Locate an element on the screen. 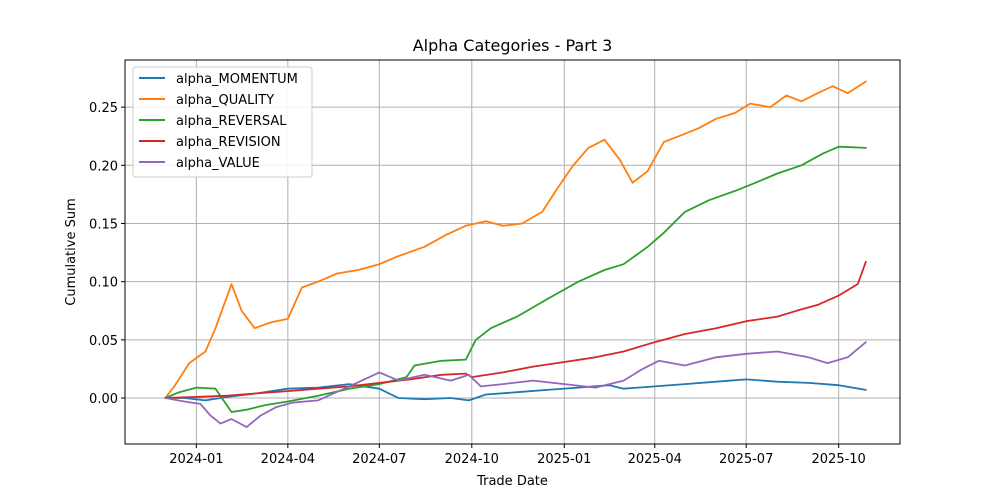 This screenshot has width=1000, height=500. y-tick-label: 0.20 is located at coordinates (103, 166).